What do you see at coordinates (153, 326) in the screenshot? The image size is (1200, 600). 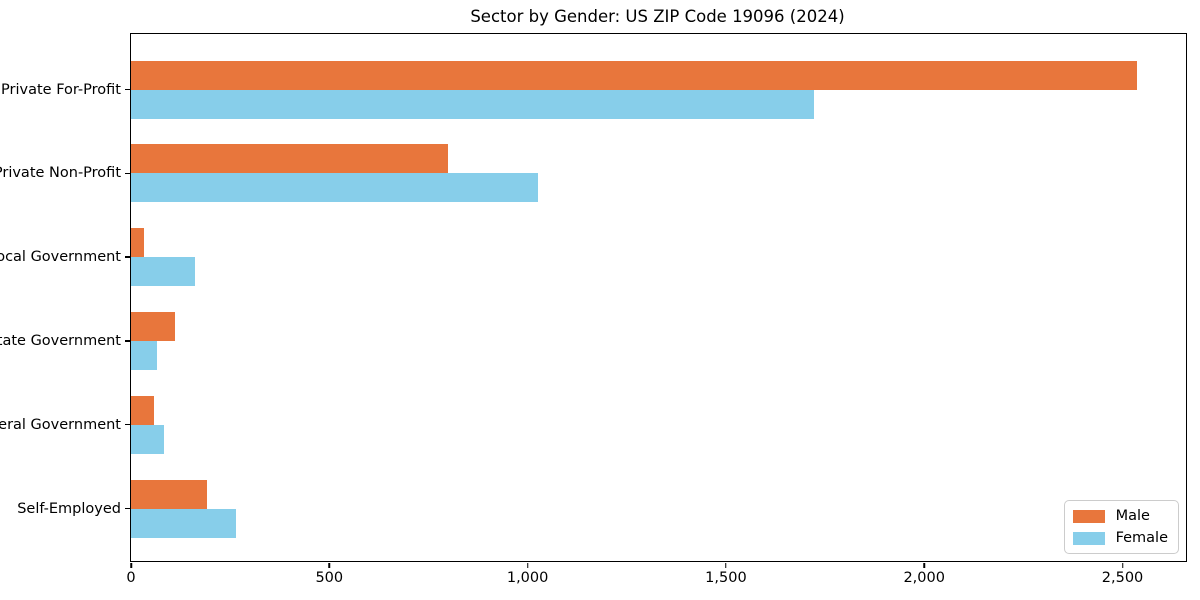 I see `bar-male-state-government` at bounding box center [153, 326].